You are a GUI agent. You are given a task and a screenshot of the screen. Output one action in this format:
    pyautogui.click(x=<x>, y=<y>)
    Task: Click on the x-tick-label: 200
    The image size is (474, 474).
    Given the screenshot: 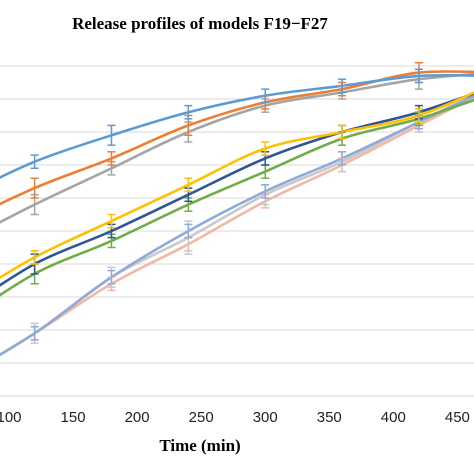 What is the action you would take?
    pyautogui.click(x=137, y=417)
    